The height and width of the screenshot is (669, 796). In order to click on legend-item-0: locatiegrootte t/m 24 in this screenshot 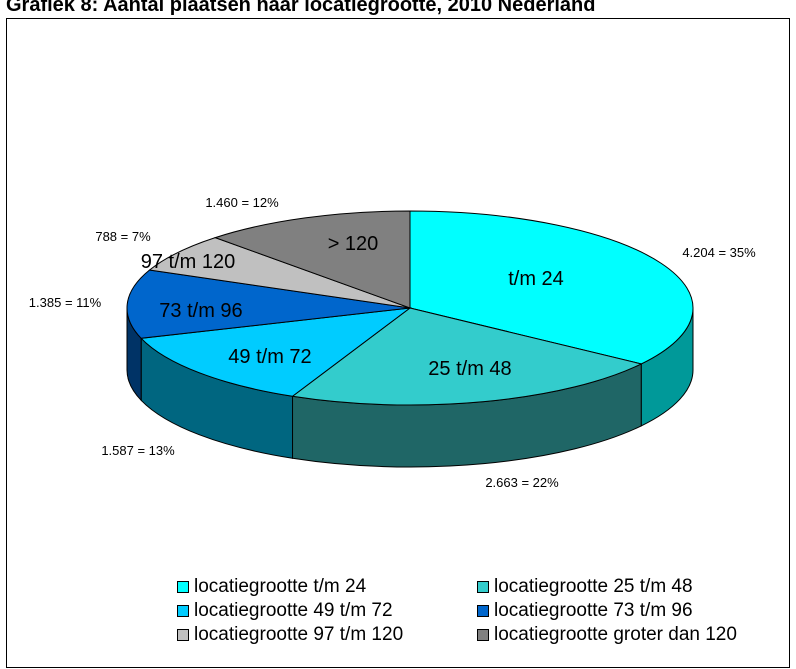, I will do `click(271, 587)`.